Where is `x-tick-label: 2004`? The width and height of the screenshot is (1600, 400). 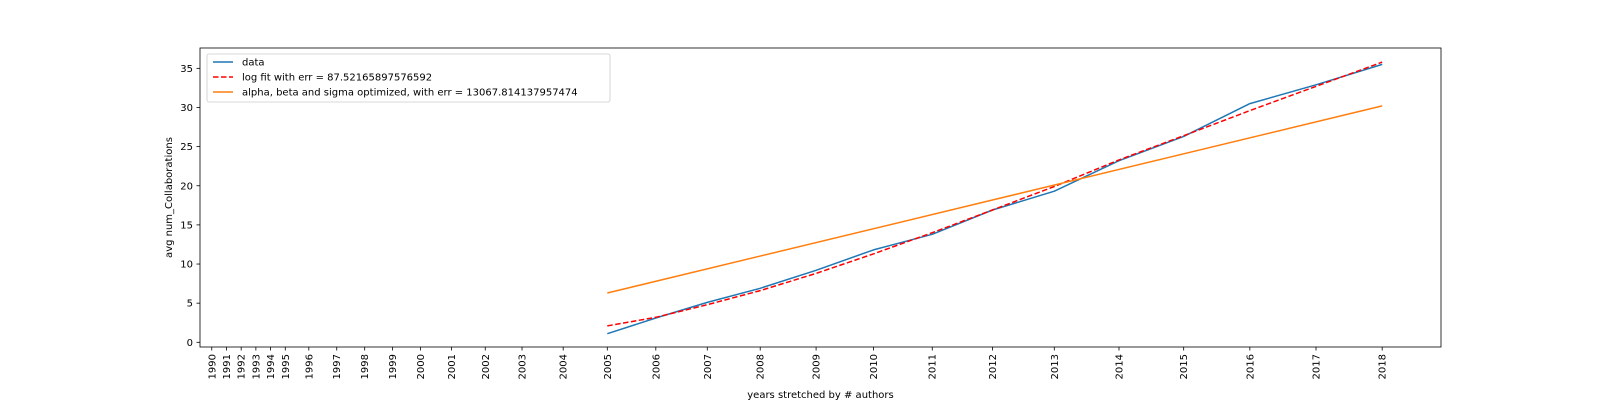 x-tick-label: 2004 is located at coordinates (564, 366).